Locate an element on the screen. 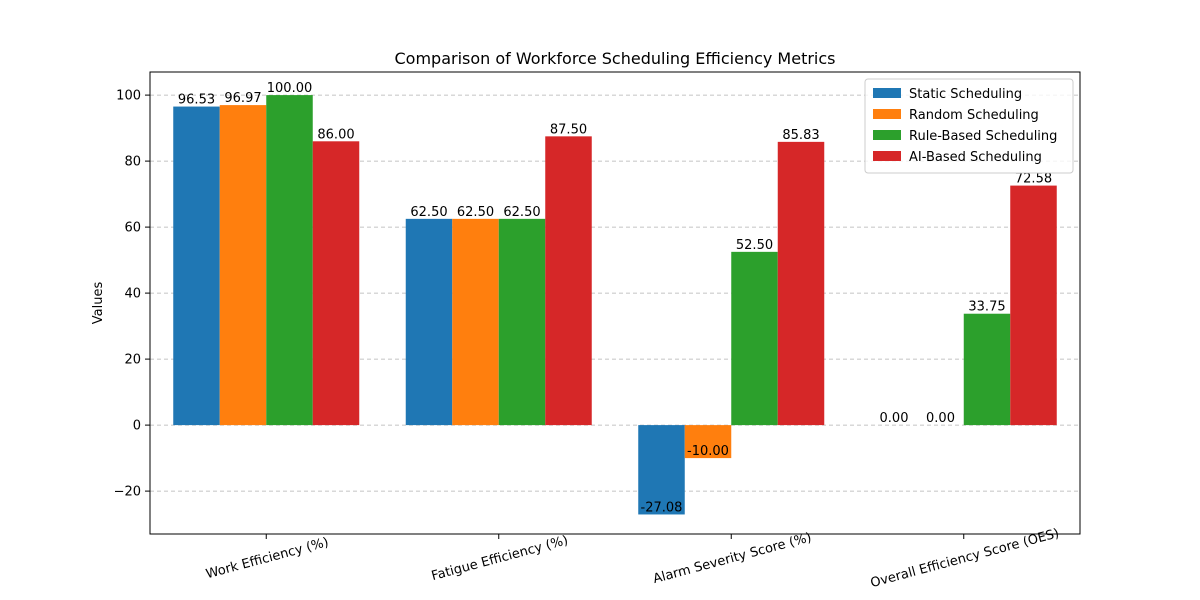 The image size is (1200, 600). data-label: 52.50 is located at coordinates (754, 245).